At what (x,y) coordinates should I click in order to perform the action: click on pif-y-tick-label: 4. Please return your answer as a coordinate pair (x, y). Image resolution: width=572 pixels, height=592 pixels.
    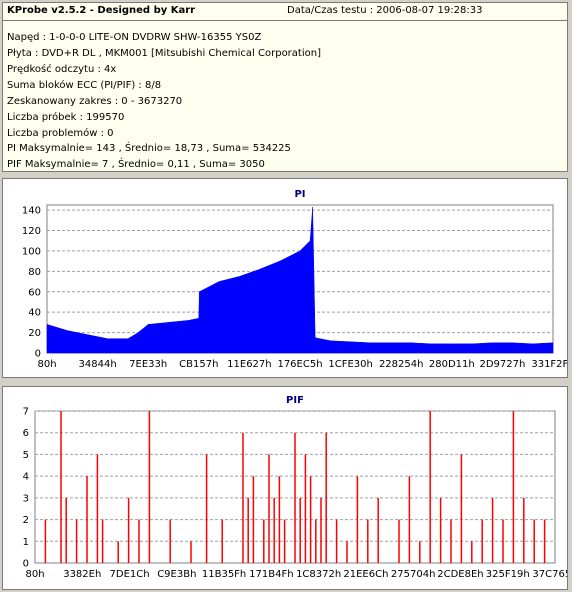
    Looking at the image, I should click on (26, 477).